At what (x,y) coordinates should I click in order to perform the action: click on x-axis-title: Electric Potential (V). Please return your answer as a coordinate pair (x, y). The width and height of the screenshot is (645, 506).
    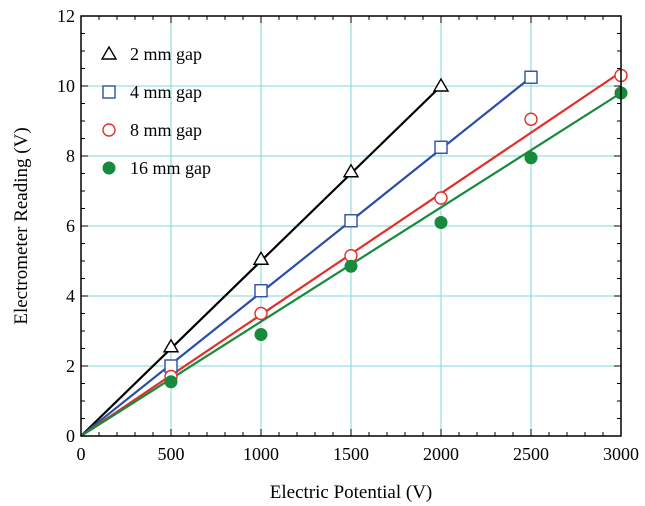
    Looking at the image, I should click on (351, 492).